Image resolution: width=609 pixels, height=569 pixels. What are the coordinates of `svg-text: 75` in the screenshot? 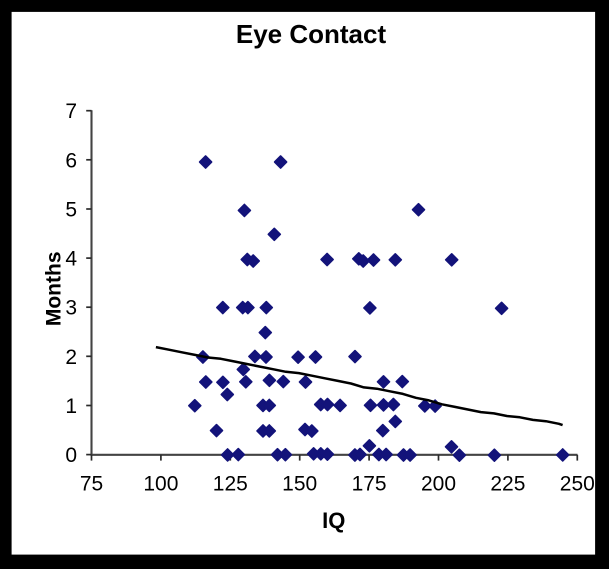 It's located at (91, 483).